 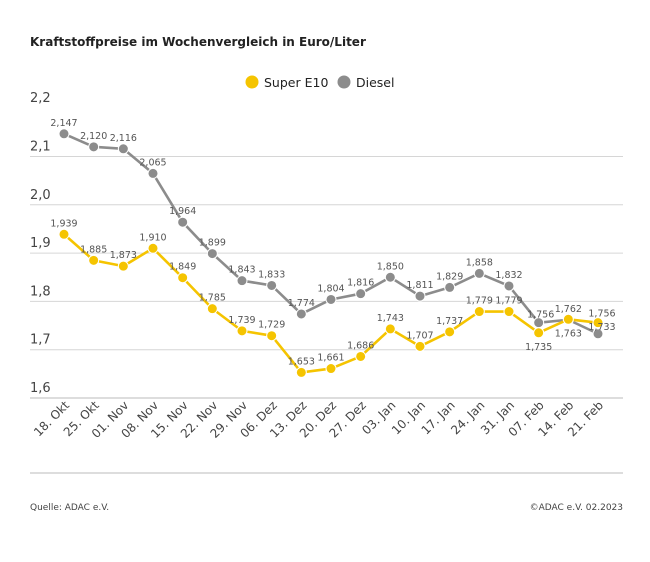 What do you see at coordinates (271, 274) in the screenshot?
I see `diesel-data-label: 1,833` at bounding box center [271, 274].